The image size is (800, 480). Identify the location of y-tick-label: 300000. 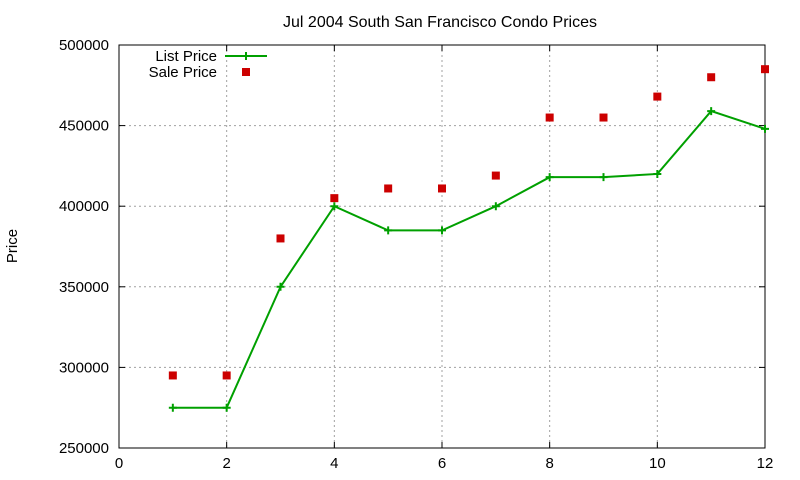
(84, 367).